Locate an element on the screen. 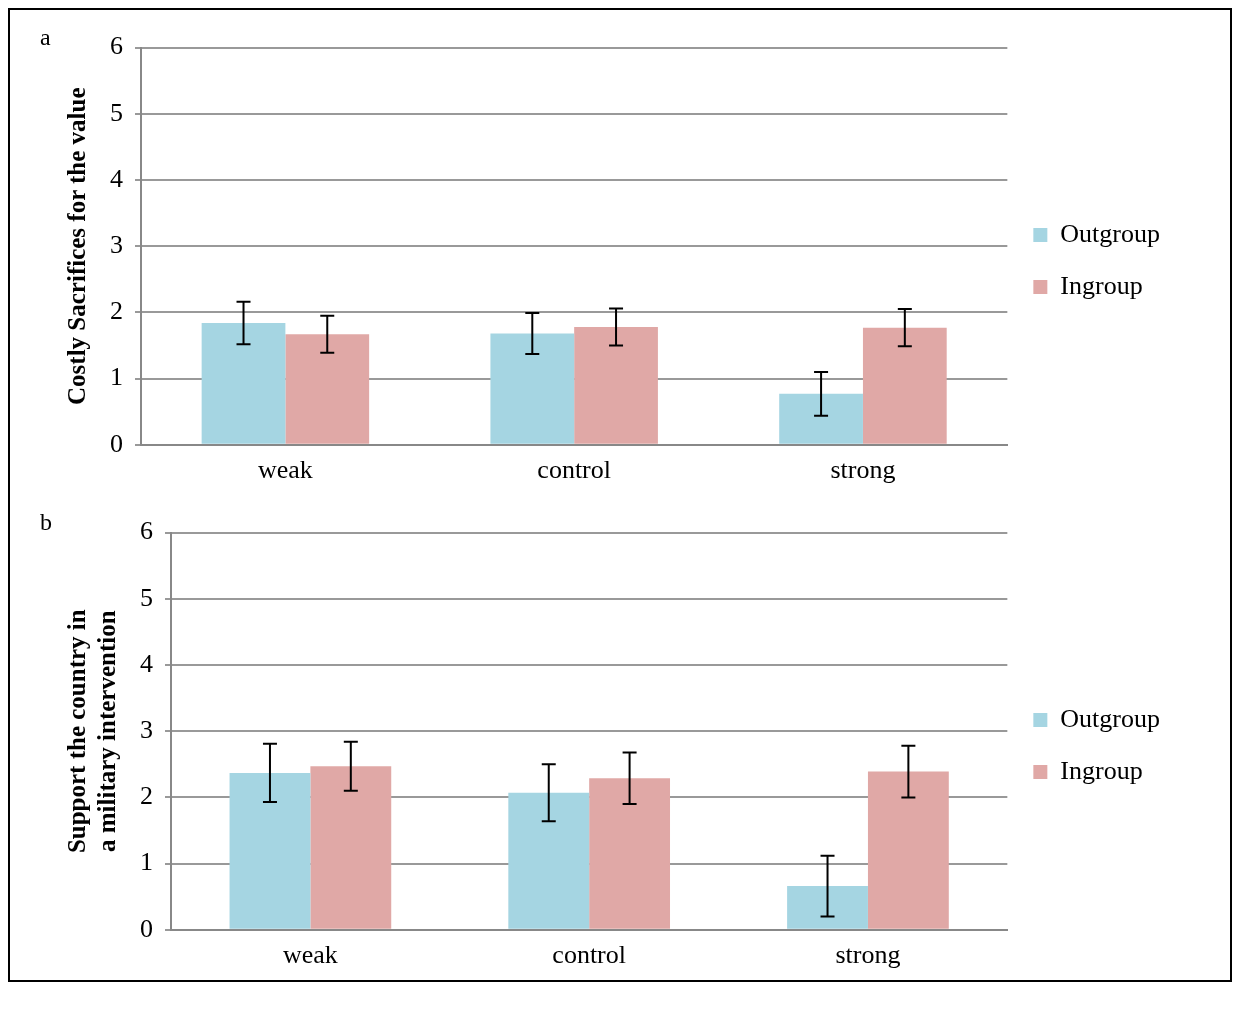 This screenshot has height=1010, width=1242. text: b is located at coordinates (46, 522).